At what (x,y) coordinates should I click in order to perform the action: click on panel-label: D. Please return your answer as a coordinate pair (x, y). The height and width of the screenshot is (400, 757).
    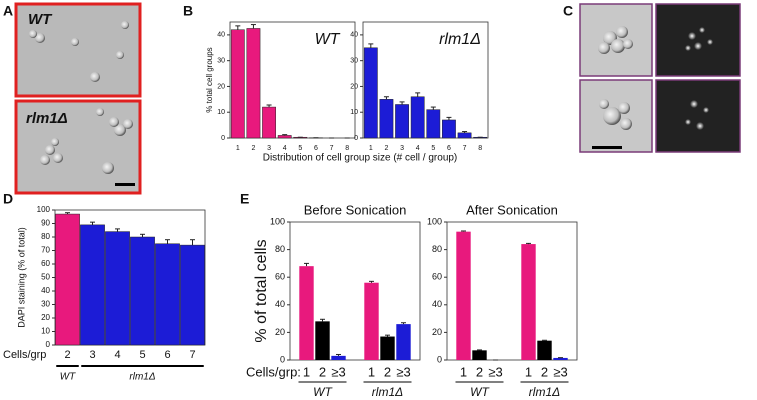
    Looking at the image, I should click on (8, 199).